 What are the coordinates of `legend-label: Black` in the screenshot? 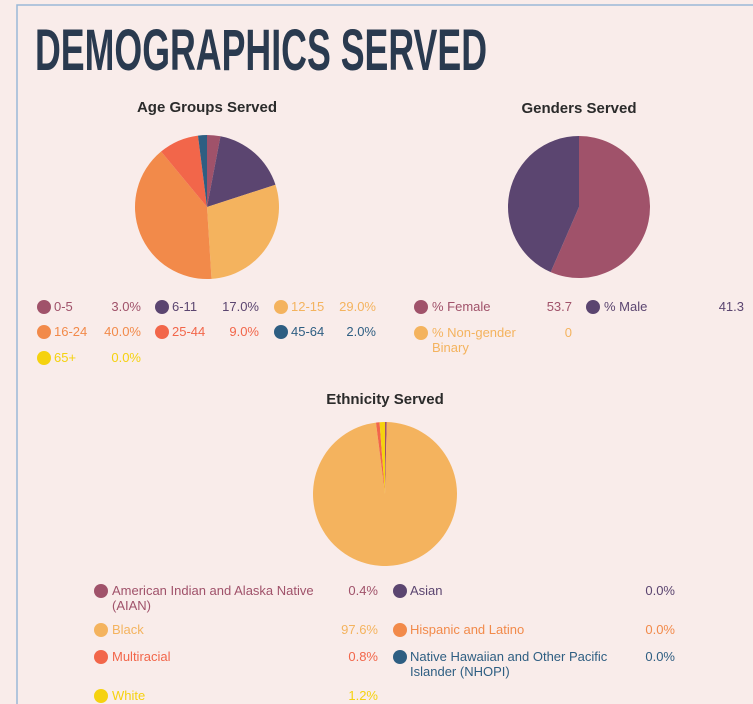 It's located at (128, 629).